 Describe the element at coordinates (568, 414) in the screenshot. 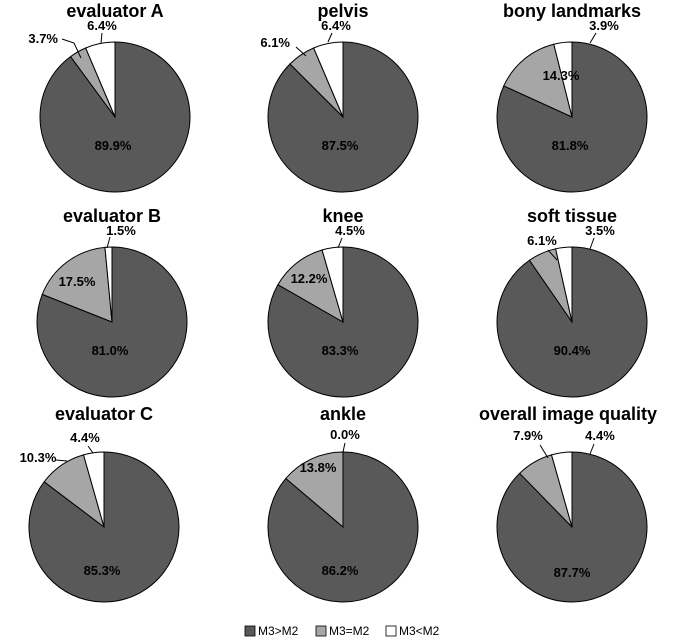

I see `pie-title: overall image quality` at that location.